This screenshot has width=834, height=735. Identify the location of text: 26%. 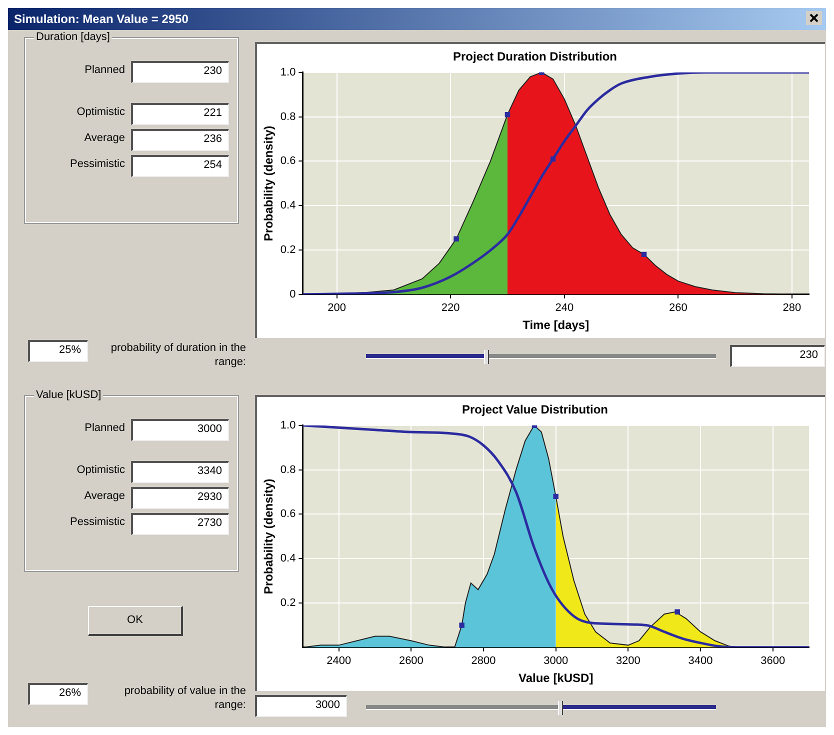
(58, 694).